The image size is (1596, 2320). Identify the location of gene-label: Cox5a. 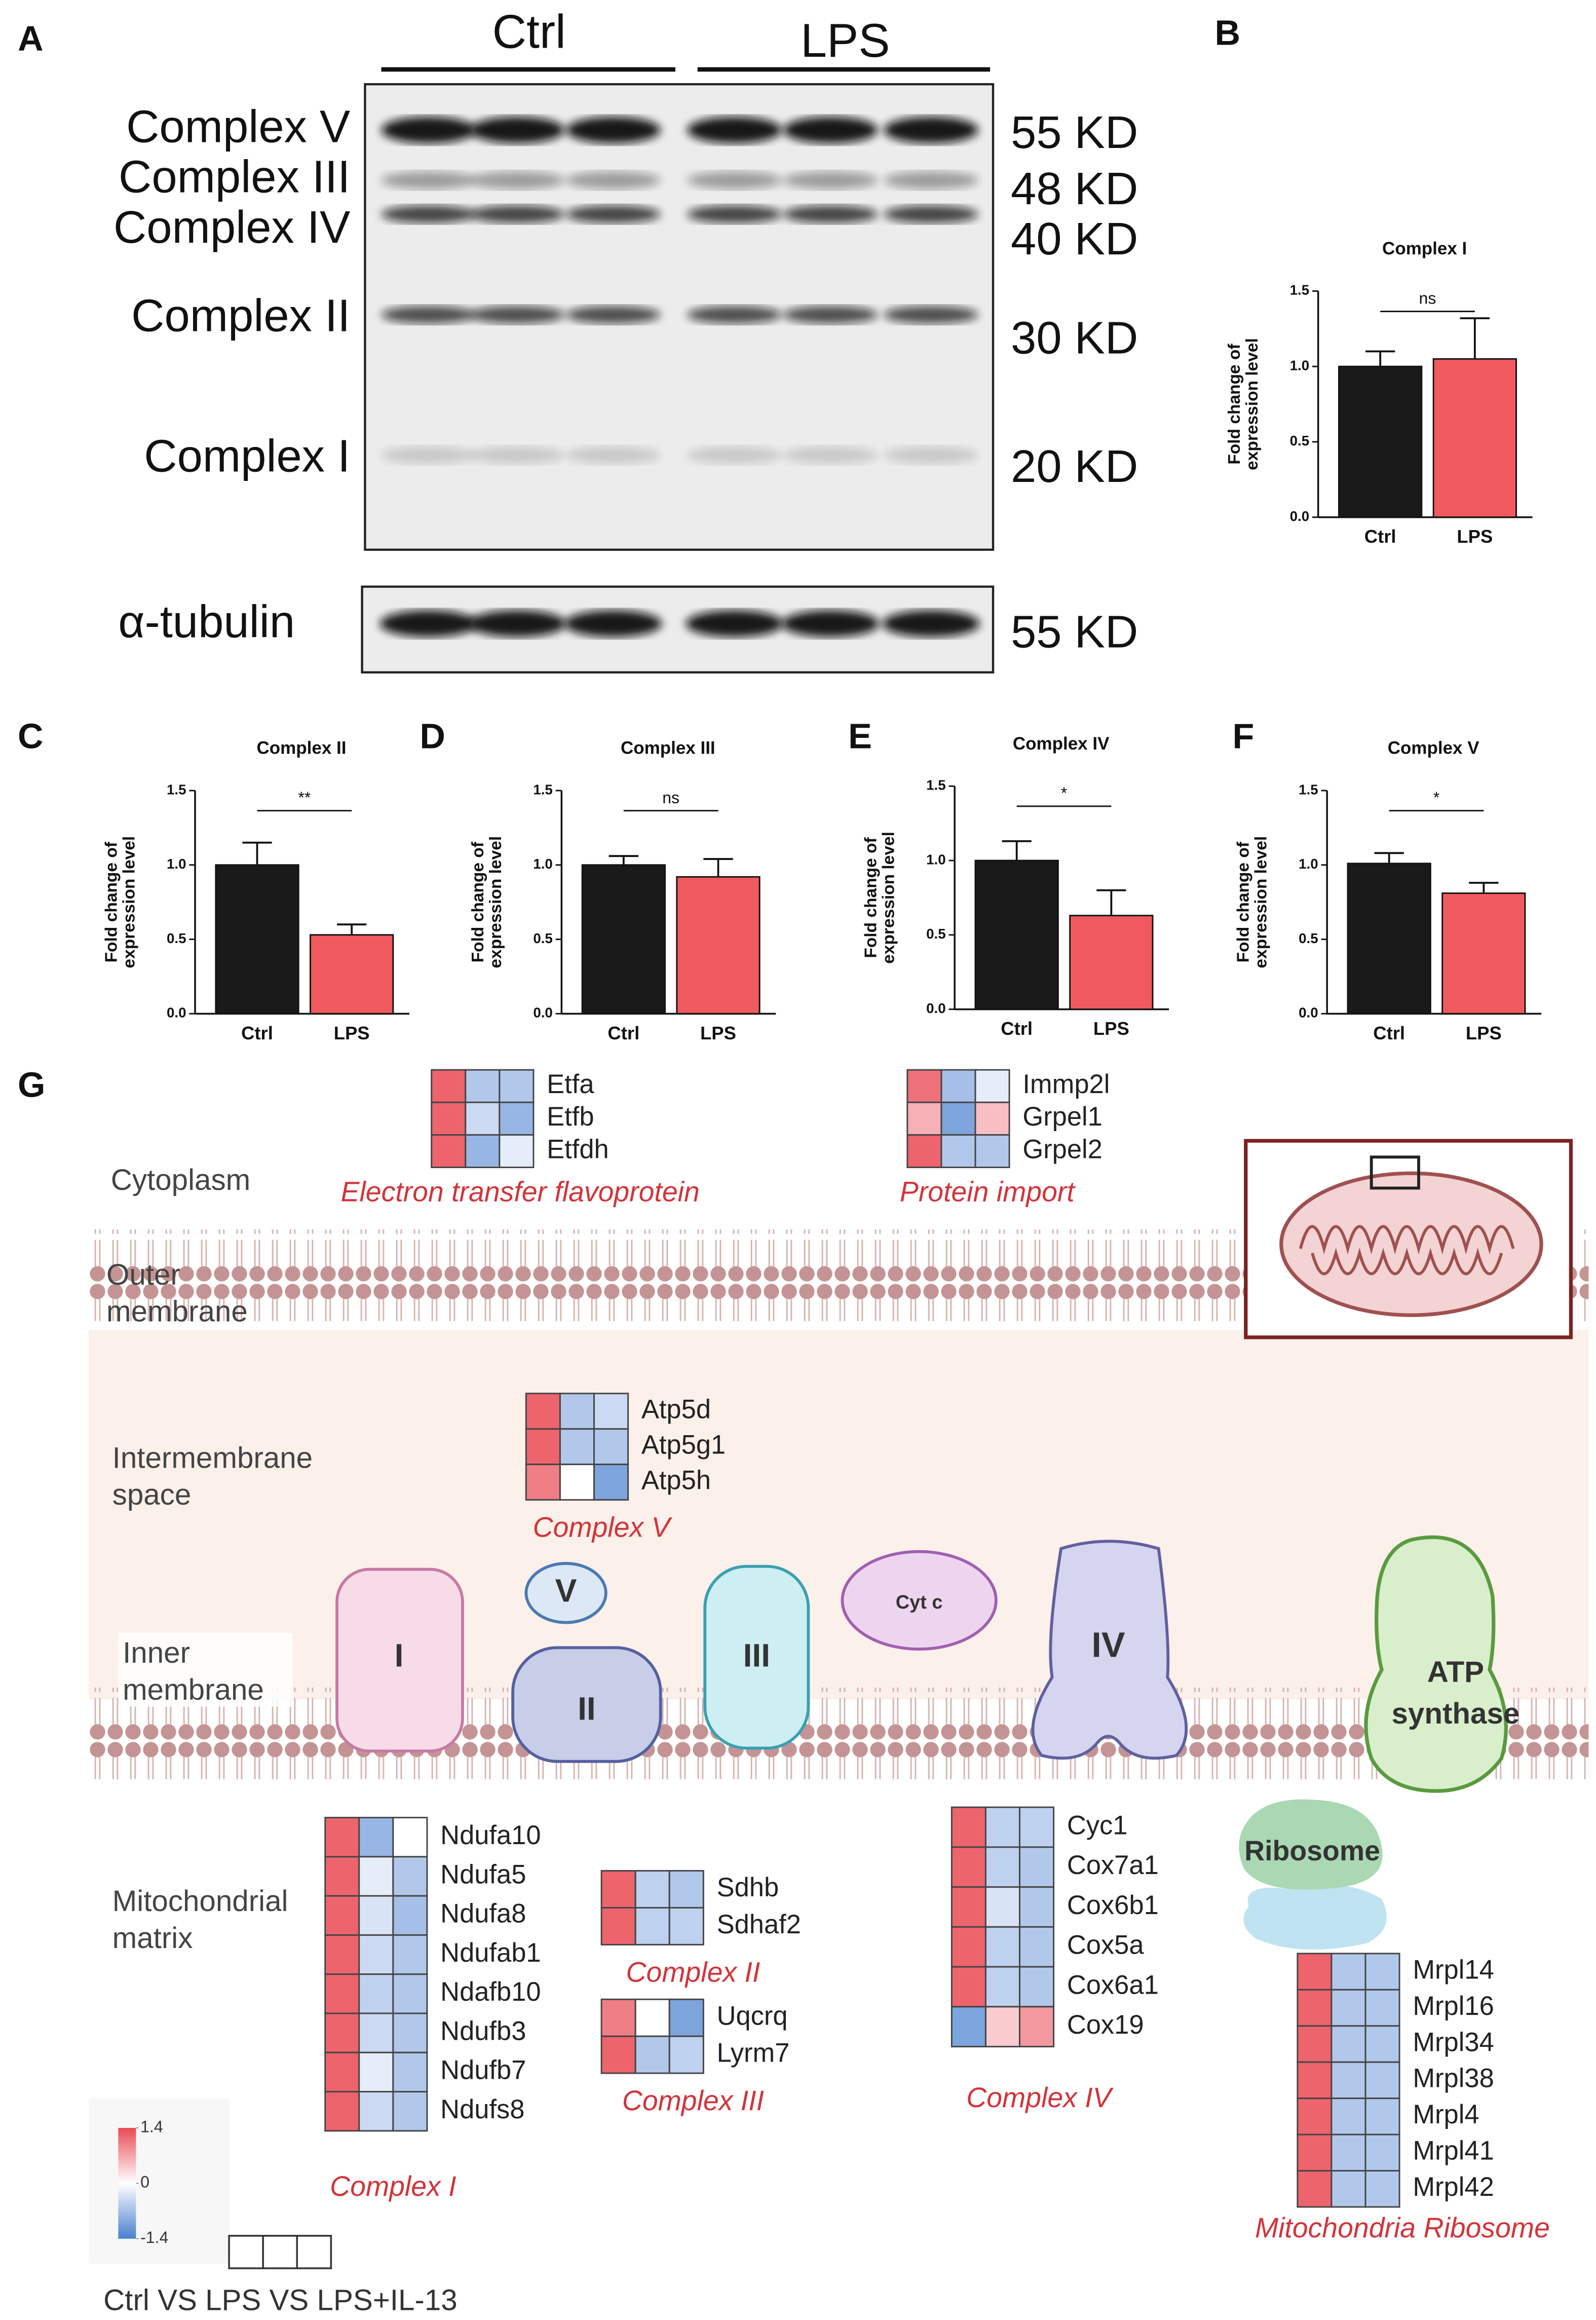
(1106, 1945).